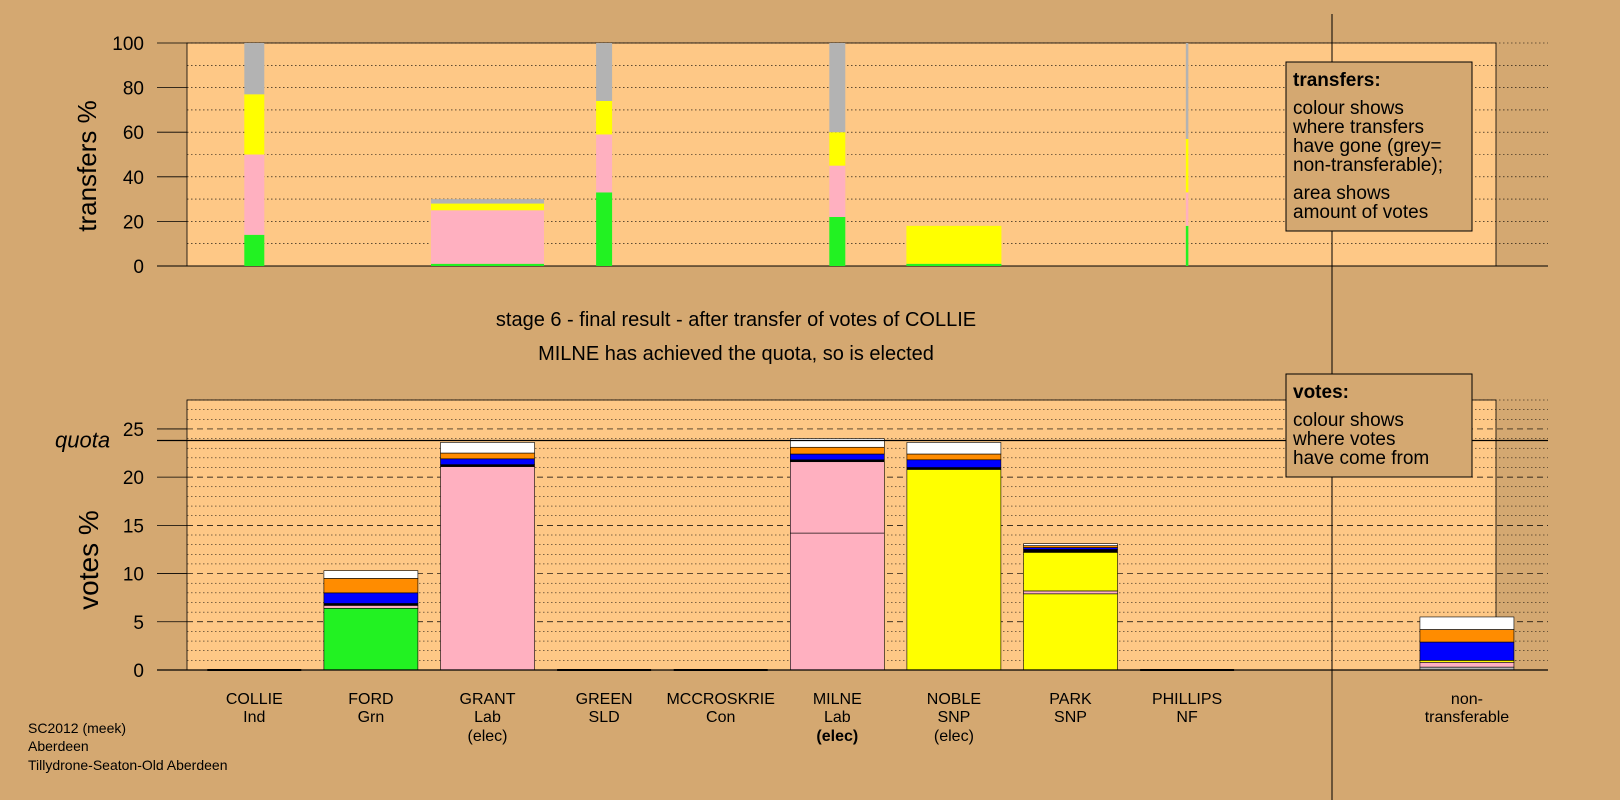  Describe the element at coordinates (82, 440) in the screenshot. I see `quota-label: quota` at that location.